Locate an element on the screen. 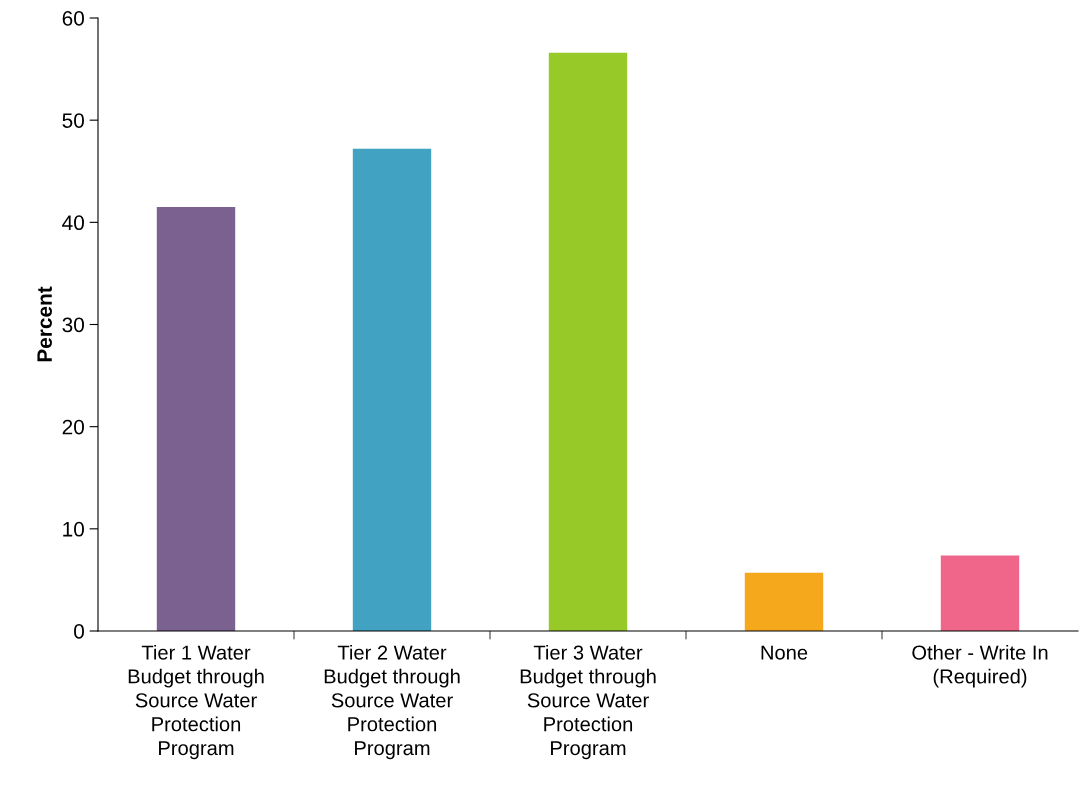  x-tick-label: Tier 2 Water Budget through Source Water Protection Program is located at coordinates (392, 702).